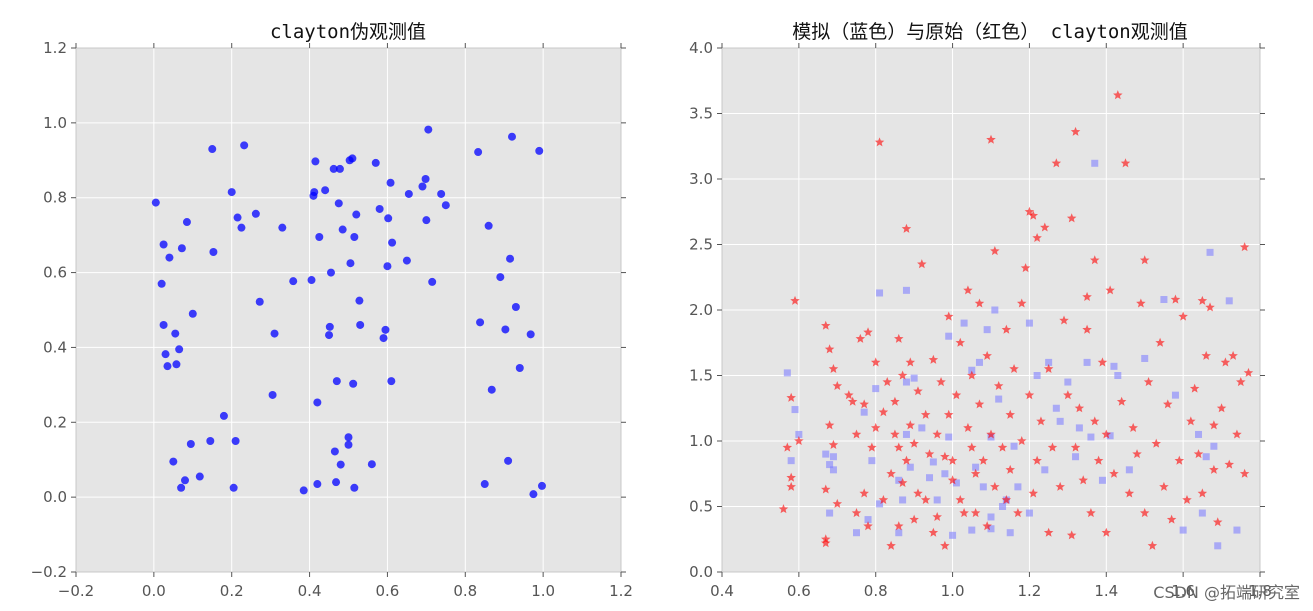 The height and width of the screenshot is (611, 1313). What do you see at coordinates (701, 48) in the screenshot?
I see `y-tick-label: 4.0` at bounding box center [701, 48].